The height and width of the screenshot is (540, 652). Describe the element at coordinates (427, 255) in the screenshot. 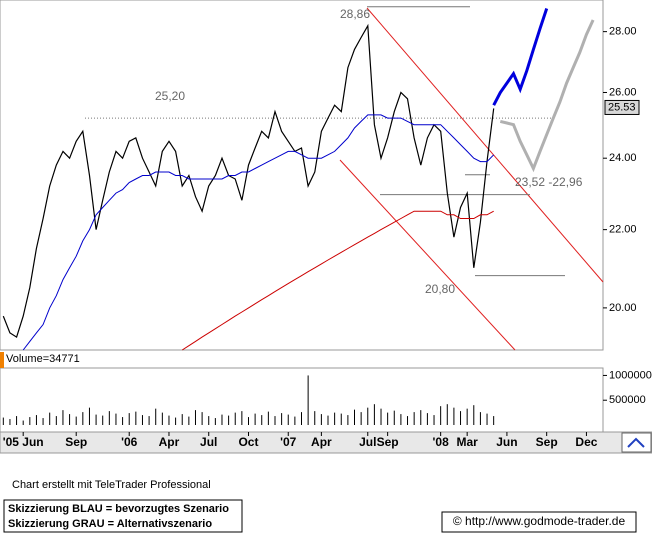

I see `channel-line` at that location.